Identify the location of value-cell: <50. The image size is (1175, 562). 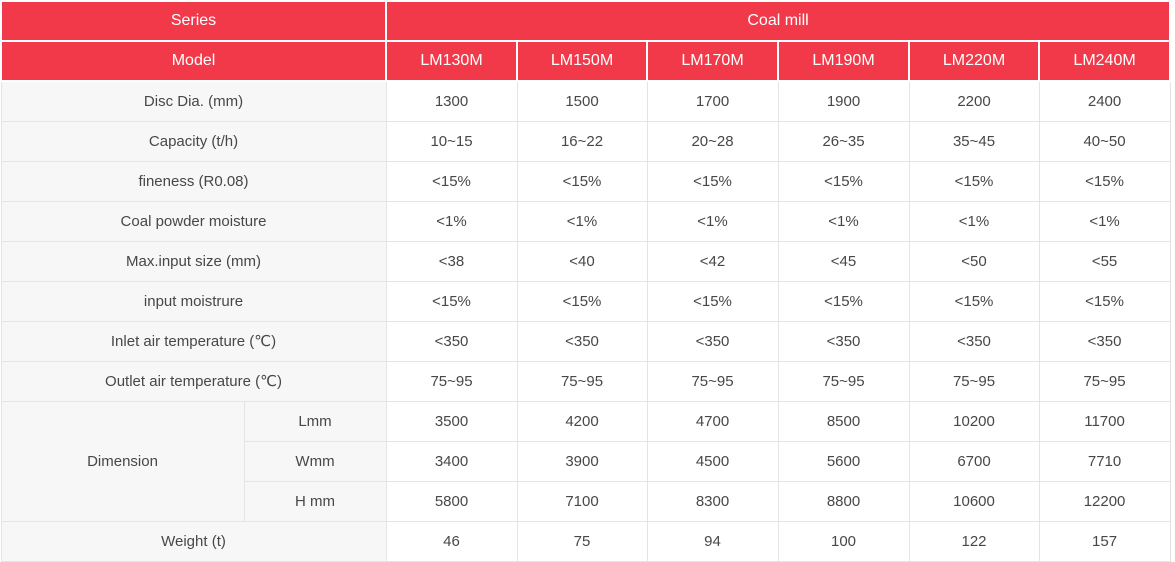
(974, 261).